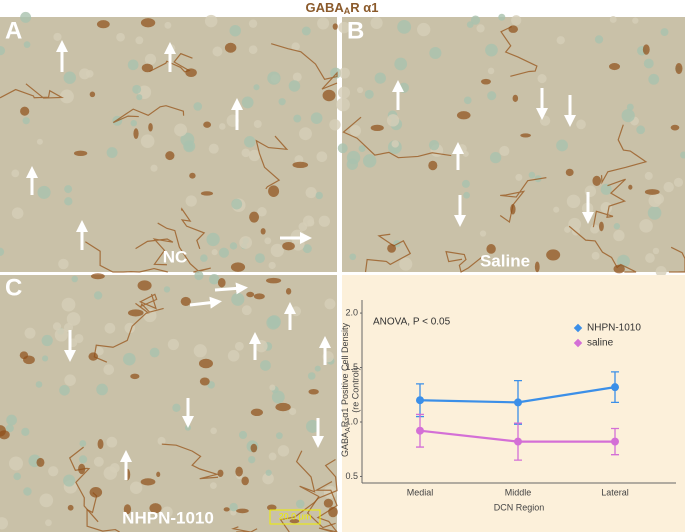  Describe the element at coordinates (355, 390) in the screenshot. I see `y-axis-label-line2: (re Control)` at that location.